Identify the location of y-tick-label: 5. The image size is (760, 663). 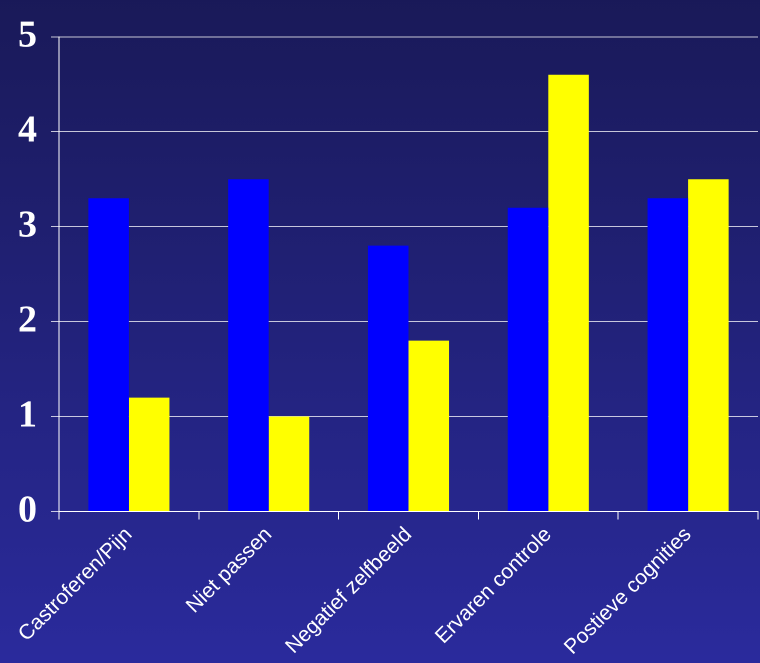
(27, 35).